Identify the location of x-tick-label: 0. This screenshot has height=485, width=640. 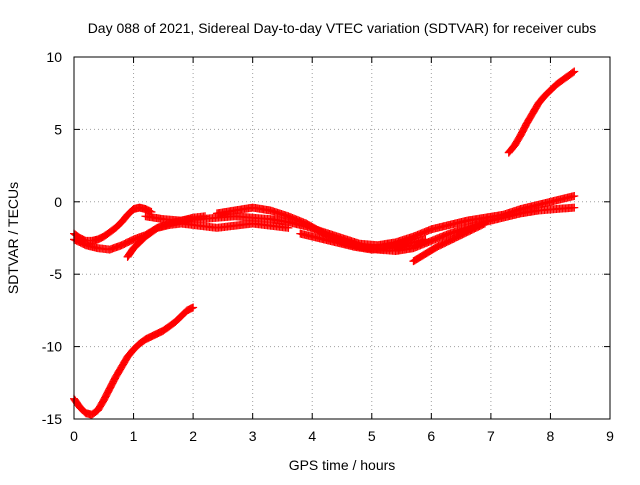
(74, 436).